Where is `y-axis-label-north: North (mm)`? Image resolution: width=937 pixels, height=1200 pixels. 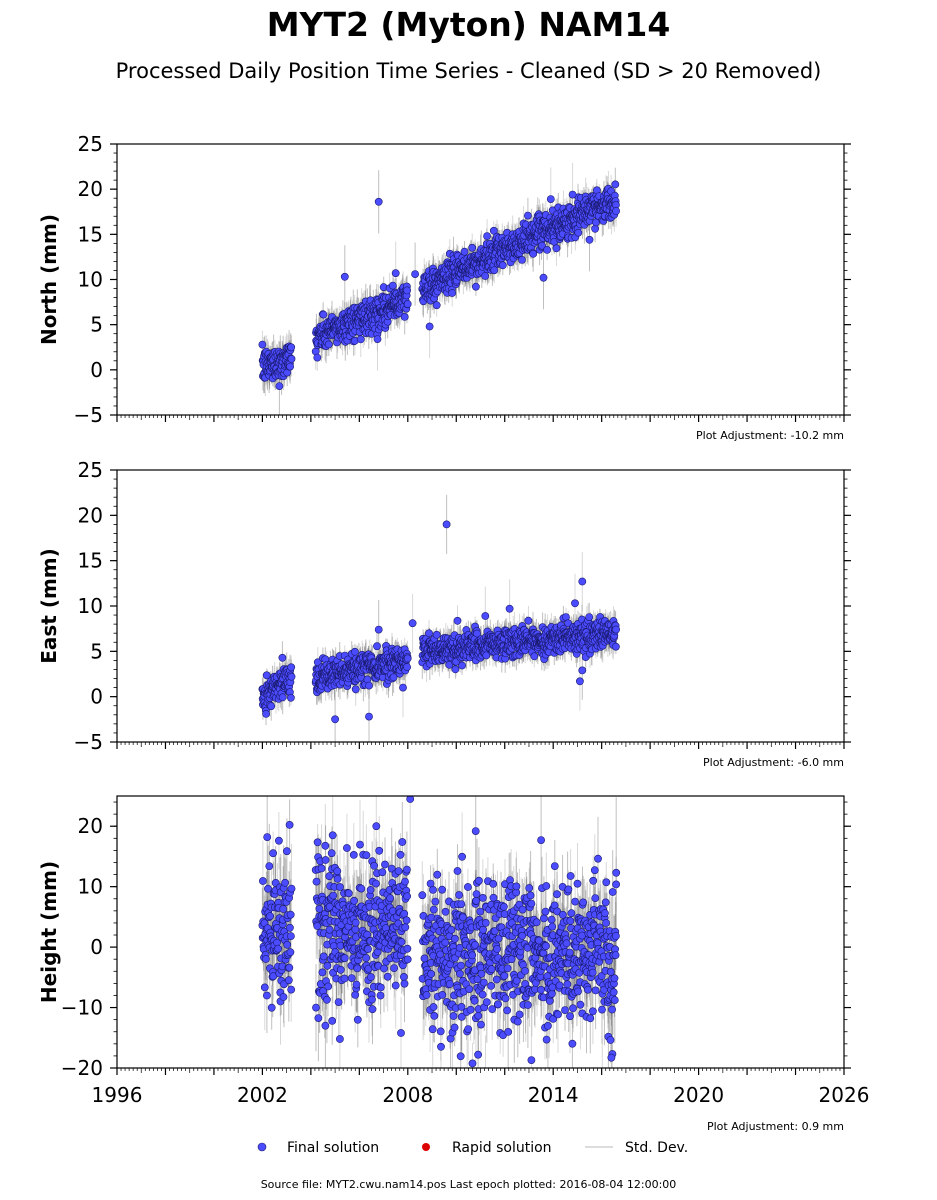
y-axis-label-north: North (mm) is located at coordinates (49, 279).